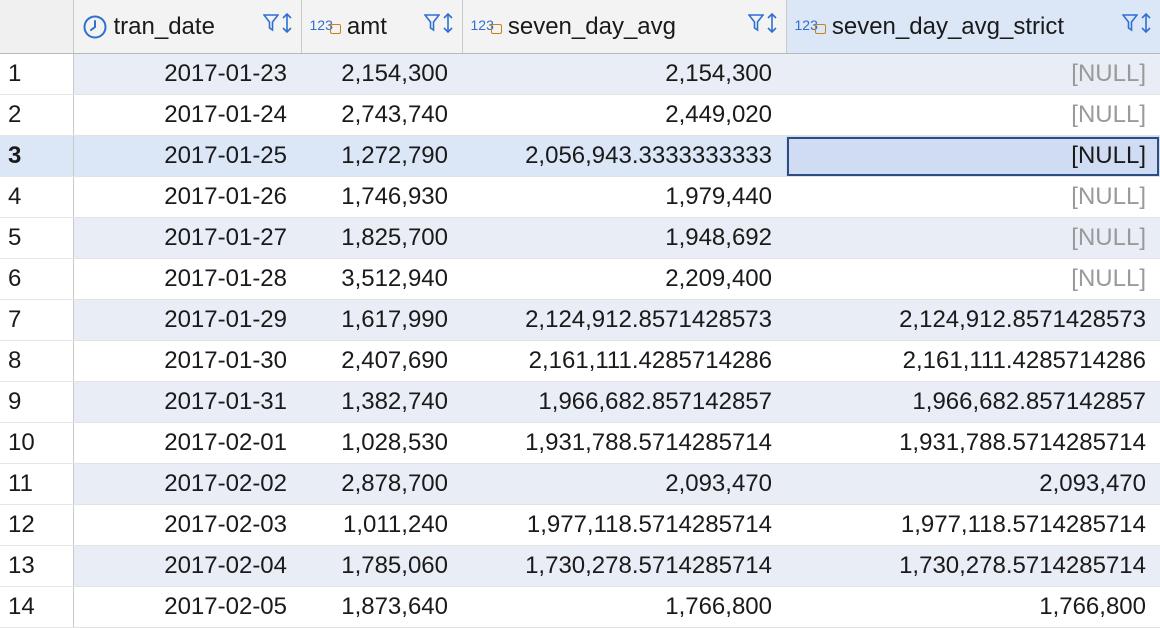  What do you see at coordinates (973, 484) in the screenshot?
I see `cell-seven-day-avg-strict: 2,093,470` at bounding box center [973, 484].